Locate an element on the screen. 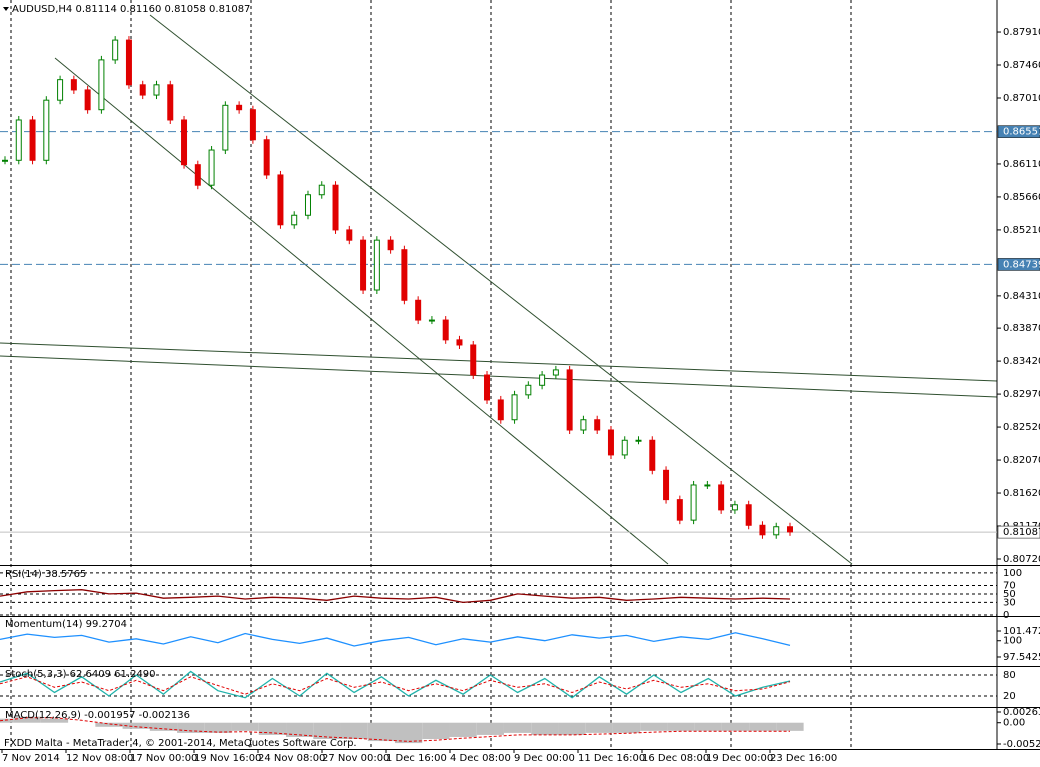  panel-title: Stoch(5,3,3) 62.6409 61.2490 is located at coordinates (80, 674).